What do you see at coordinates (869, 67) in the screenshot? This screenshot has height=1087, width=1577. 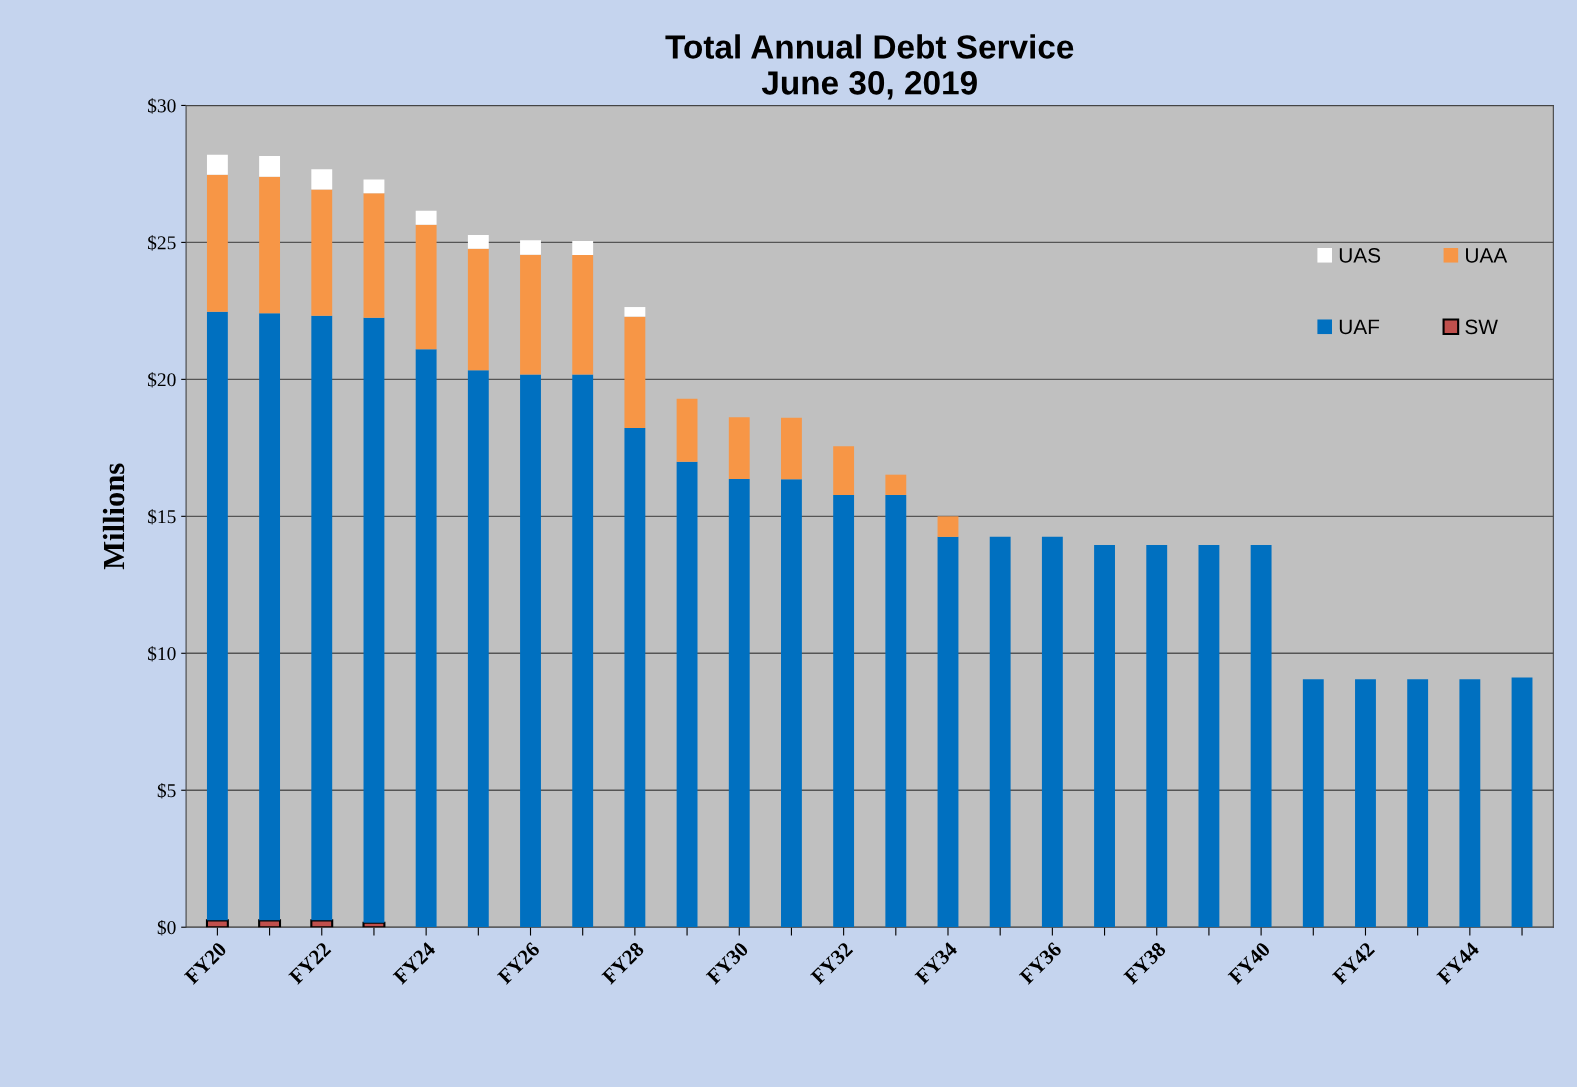 I see `chart-title: Total Annual Debt Service June 30, 2019` at bounding box center [869, 67].